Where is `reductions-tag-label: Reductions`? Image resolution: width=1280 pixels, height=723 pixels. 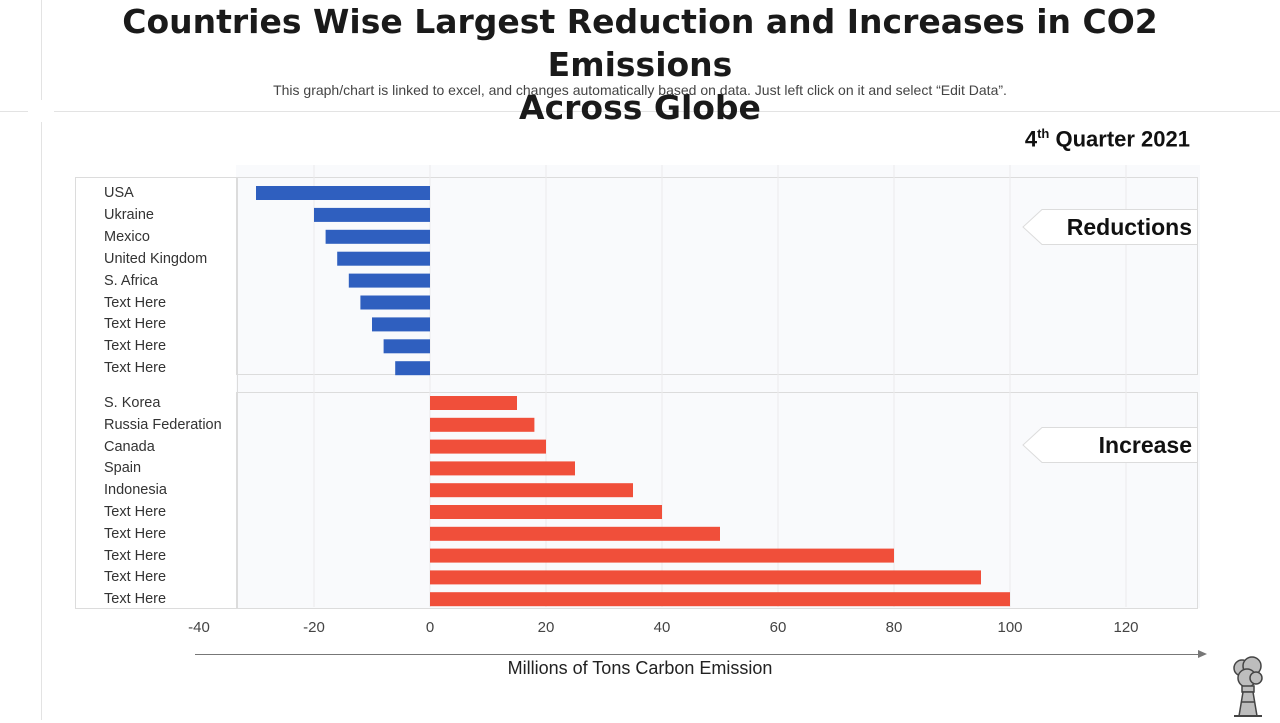 reductions-tag-label: Reductions is located at coordinates (1129, 227).